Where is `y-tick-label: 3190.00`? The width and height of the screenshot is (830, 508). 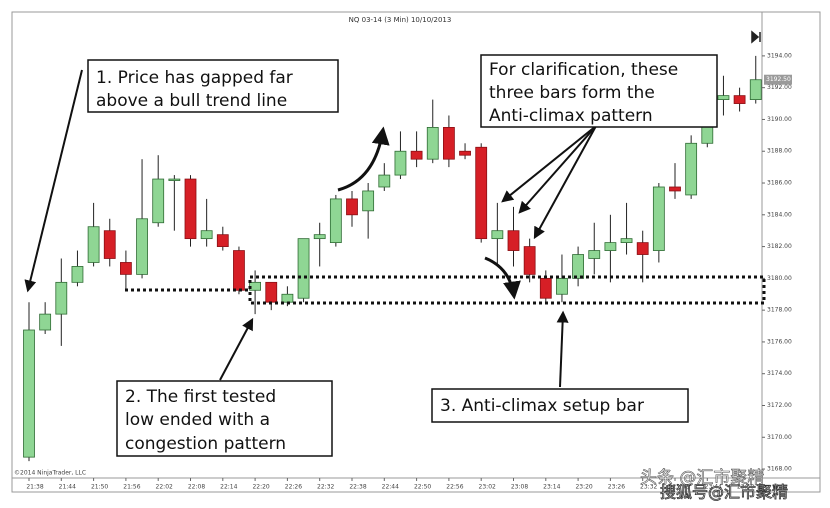 y-tick-label: 3190.00 is located at coordinates (779, 119).